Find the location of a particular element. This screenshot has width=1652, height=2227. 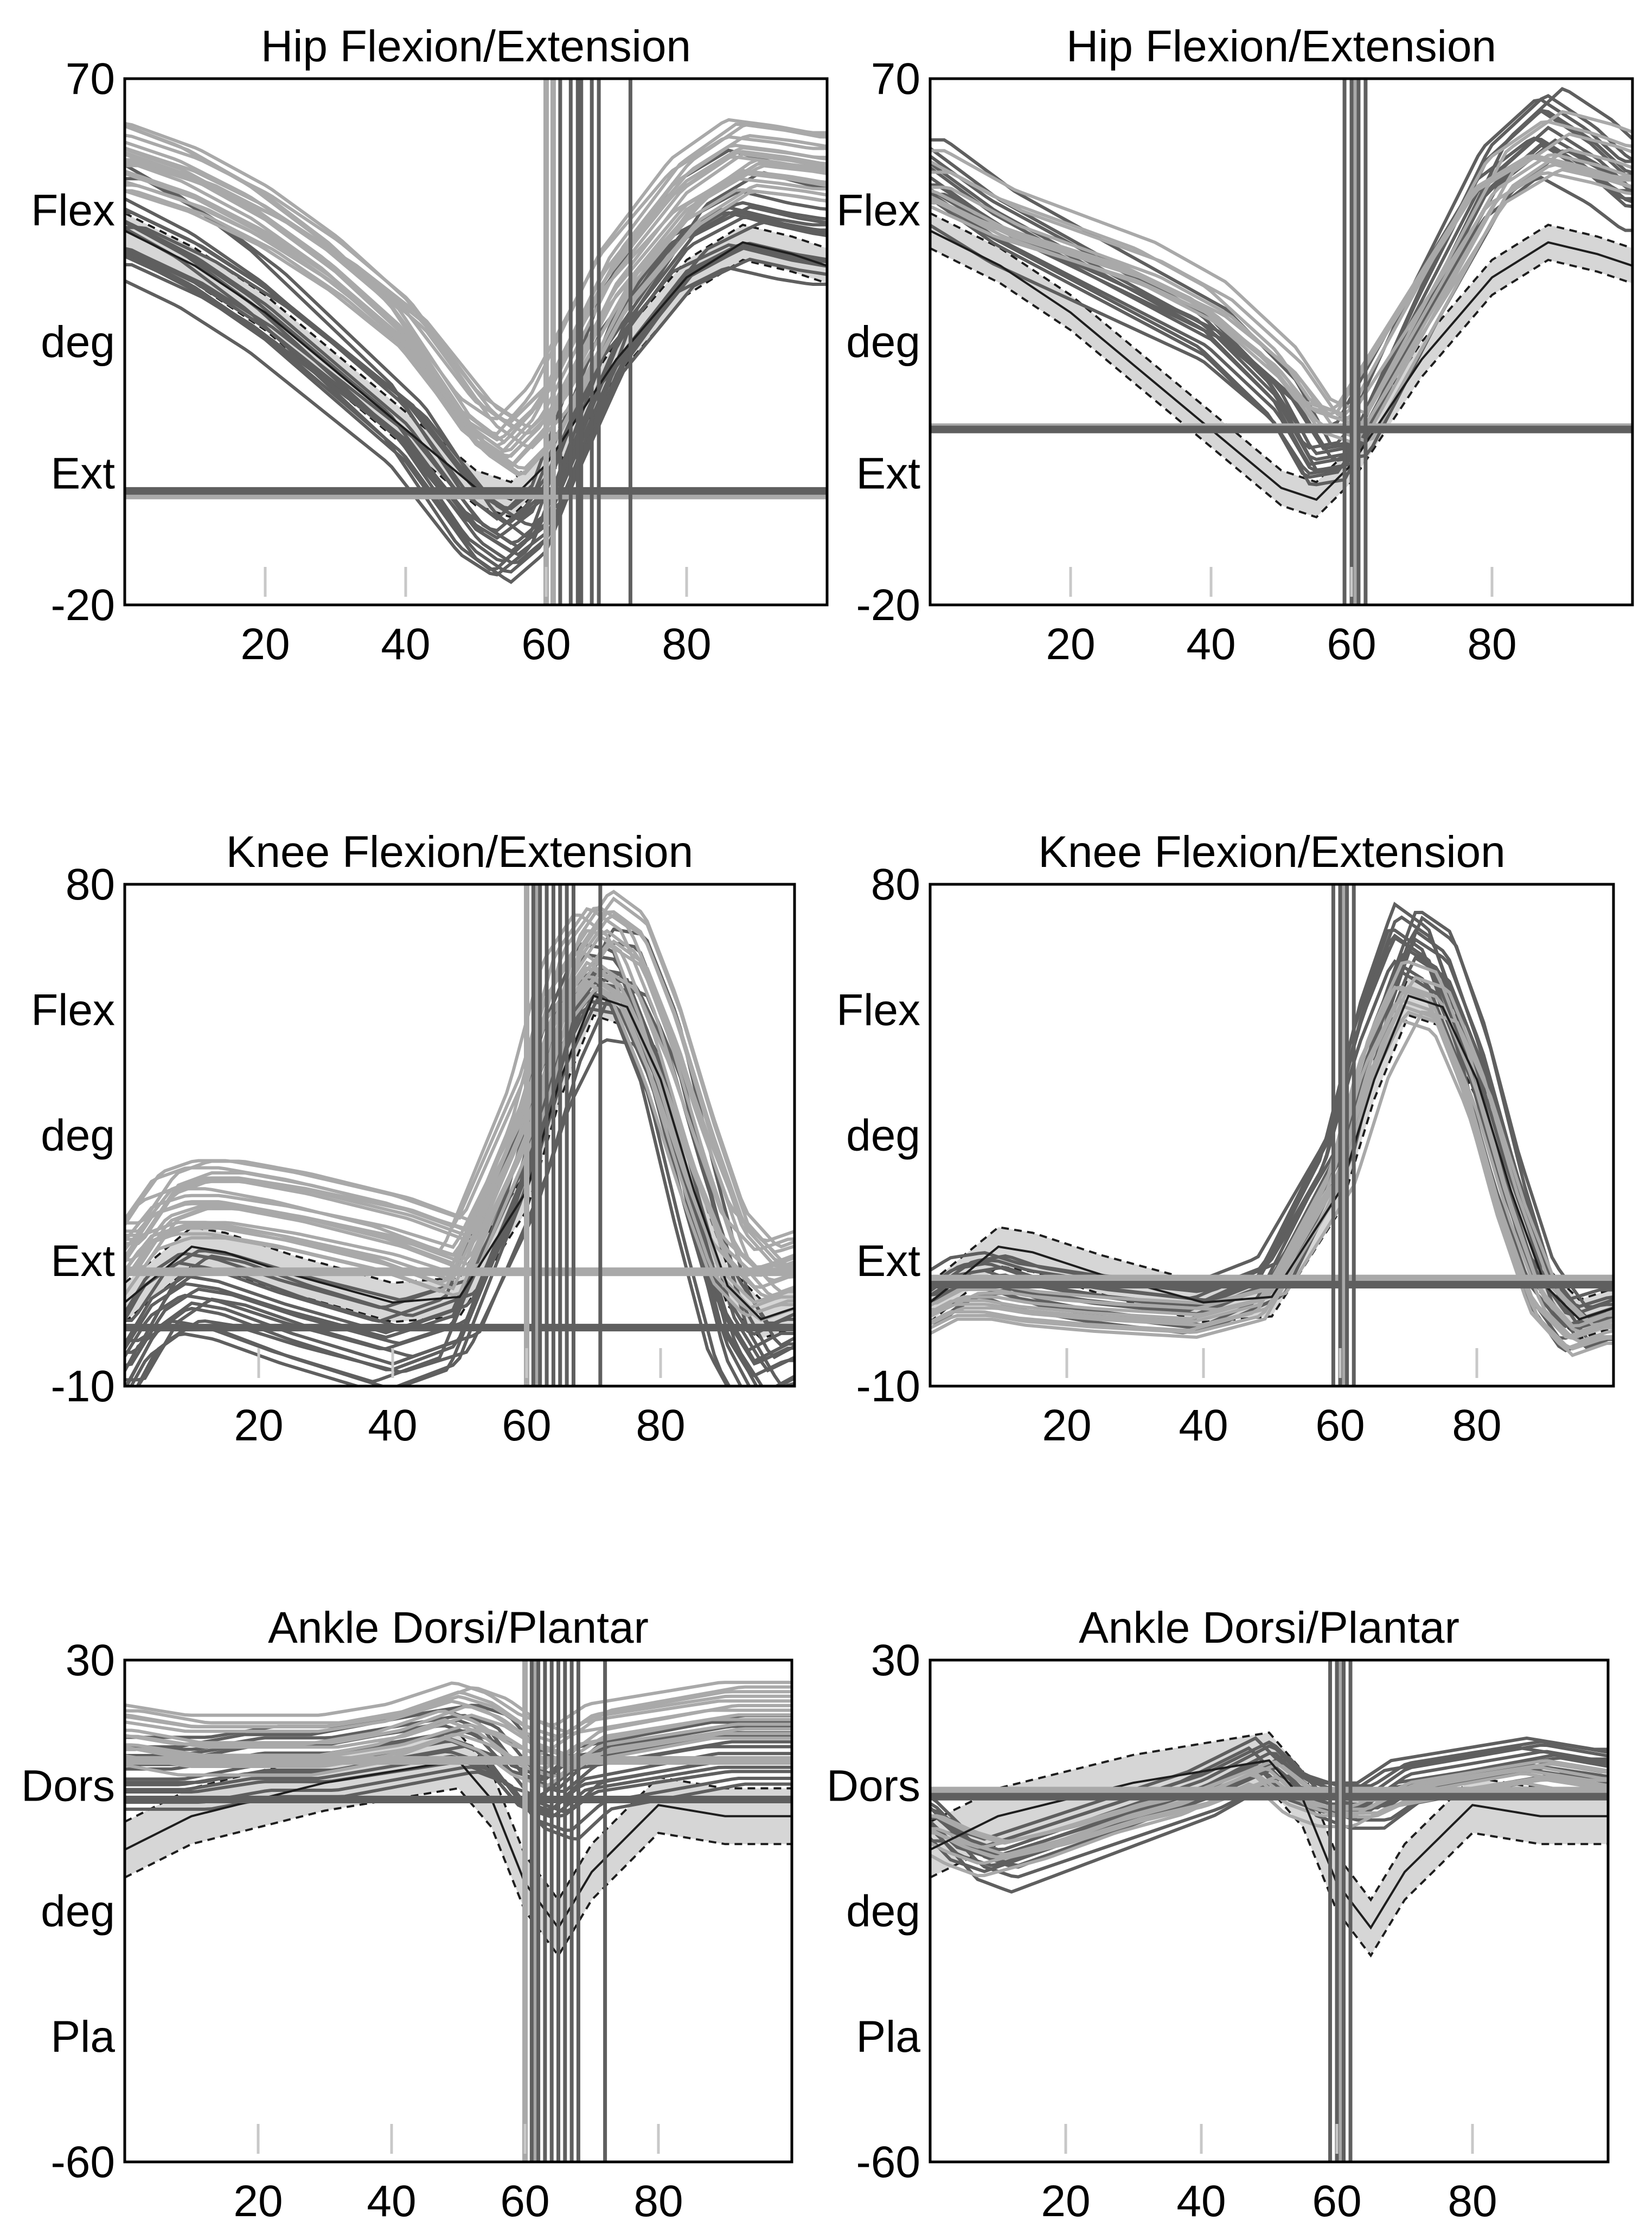

chart-title: Ankle Dorsi/Plantar is located at coordinates (1269, 1627).